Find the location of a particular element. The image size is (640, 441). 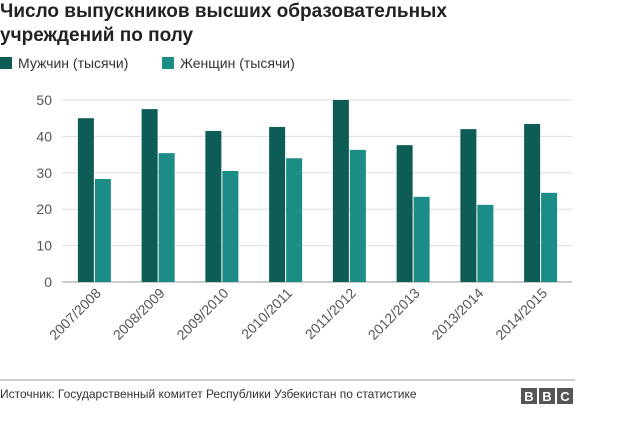

y-tick-label: 10 is located at coordinates (44, 246).